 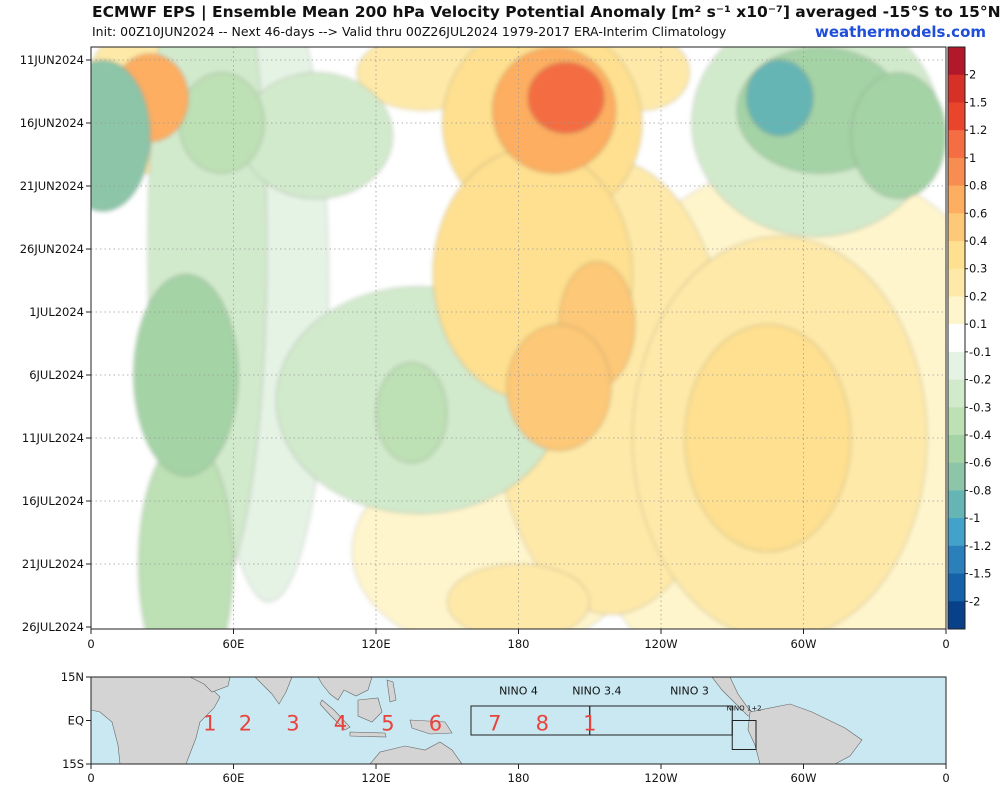 What do you see at coordinates (803, 778) in the screenshot?
I see `map-x-tick-label-5: 60W` at bounding box center [803, 778].